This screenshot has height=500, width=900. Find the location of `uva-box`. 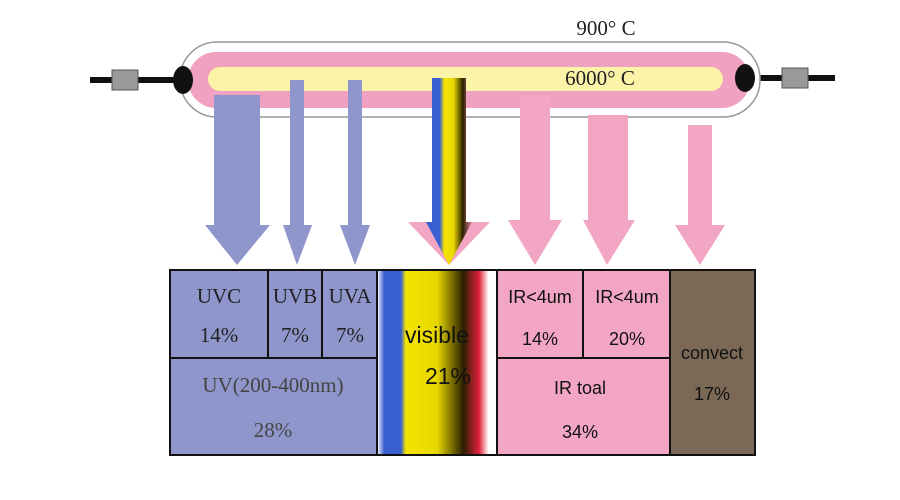

uva-box is located at coordinates (349, 314).